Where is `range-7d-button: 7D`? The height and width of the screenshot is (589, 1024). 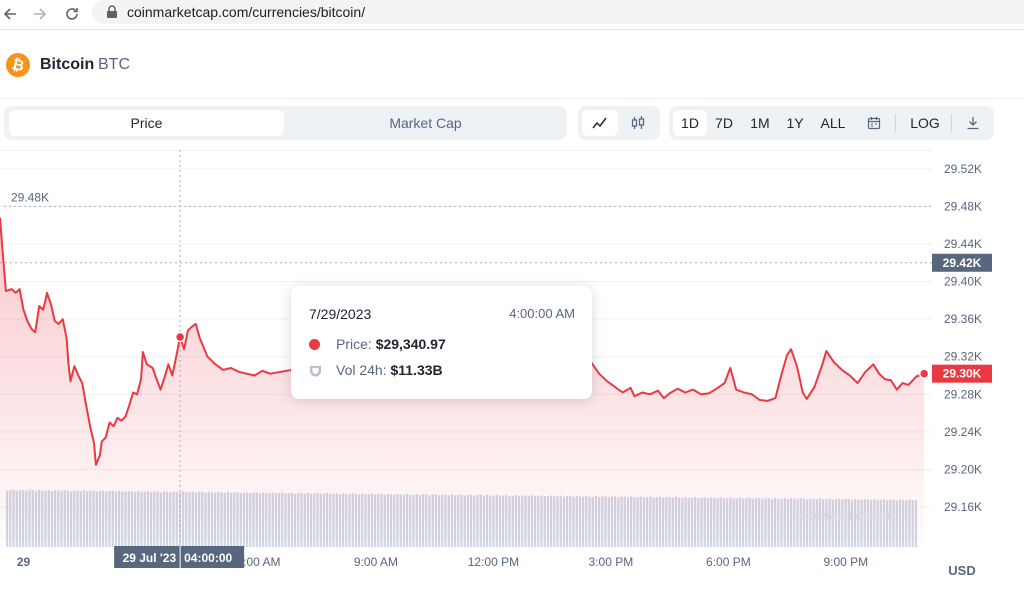 range-7d-button: 7D is located at coordinates (724, 123).